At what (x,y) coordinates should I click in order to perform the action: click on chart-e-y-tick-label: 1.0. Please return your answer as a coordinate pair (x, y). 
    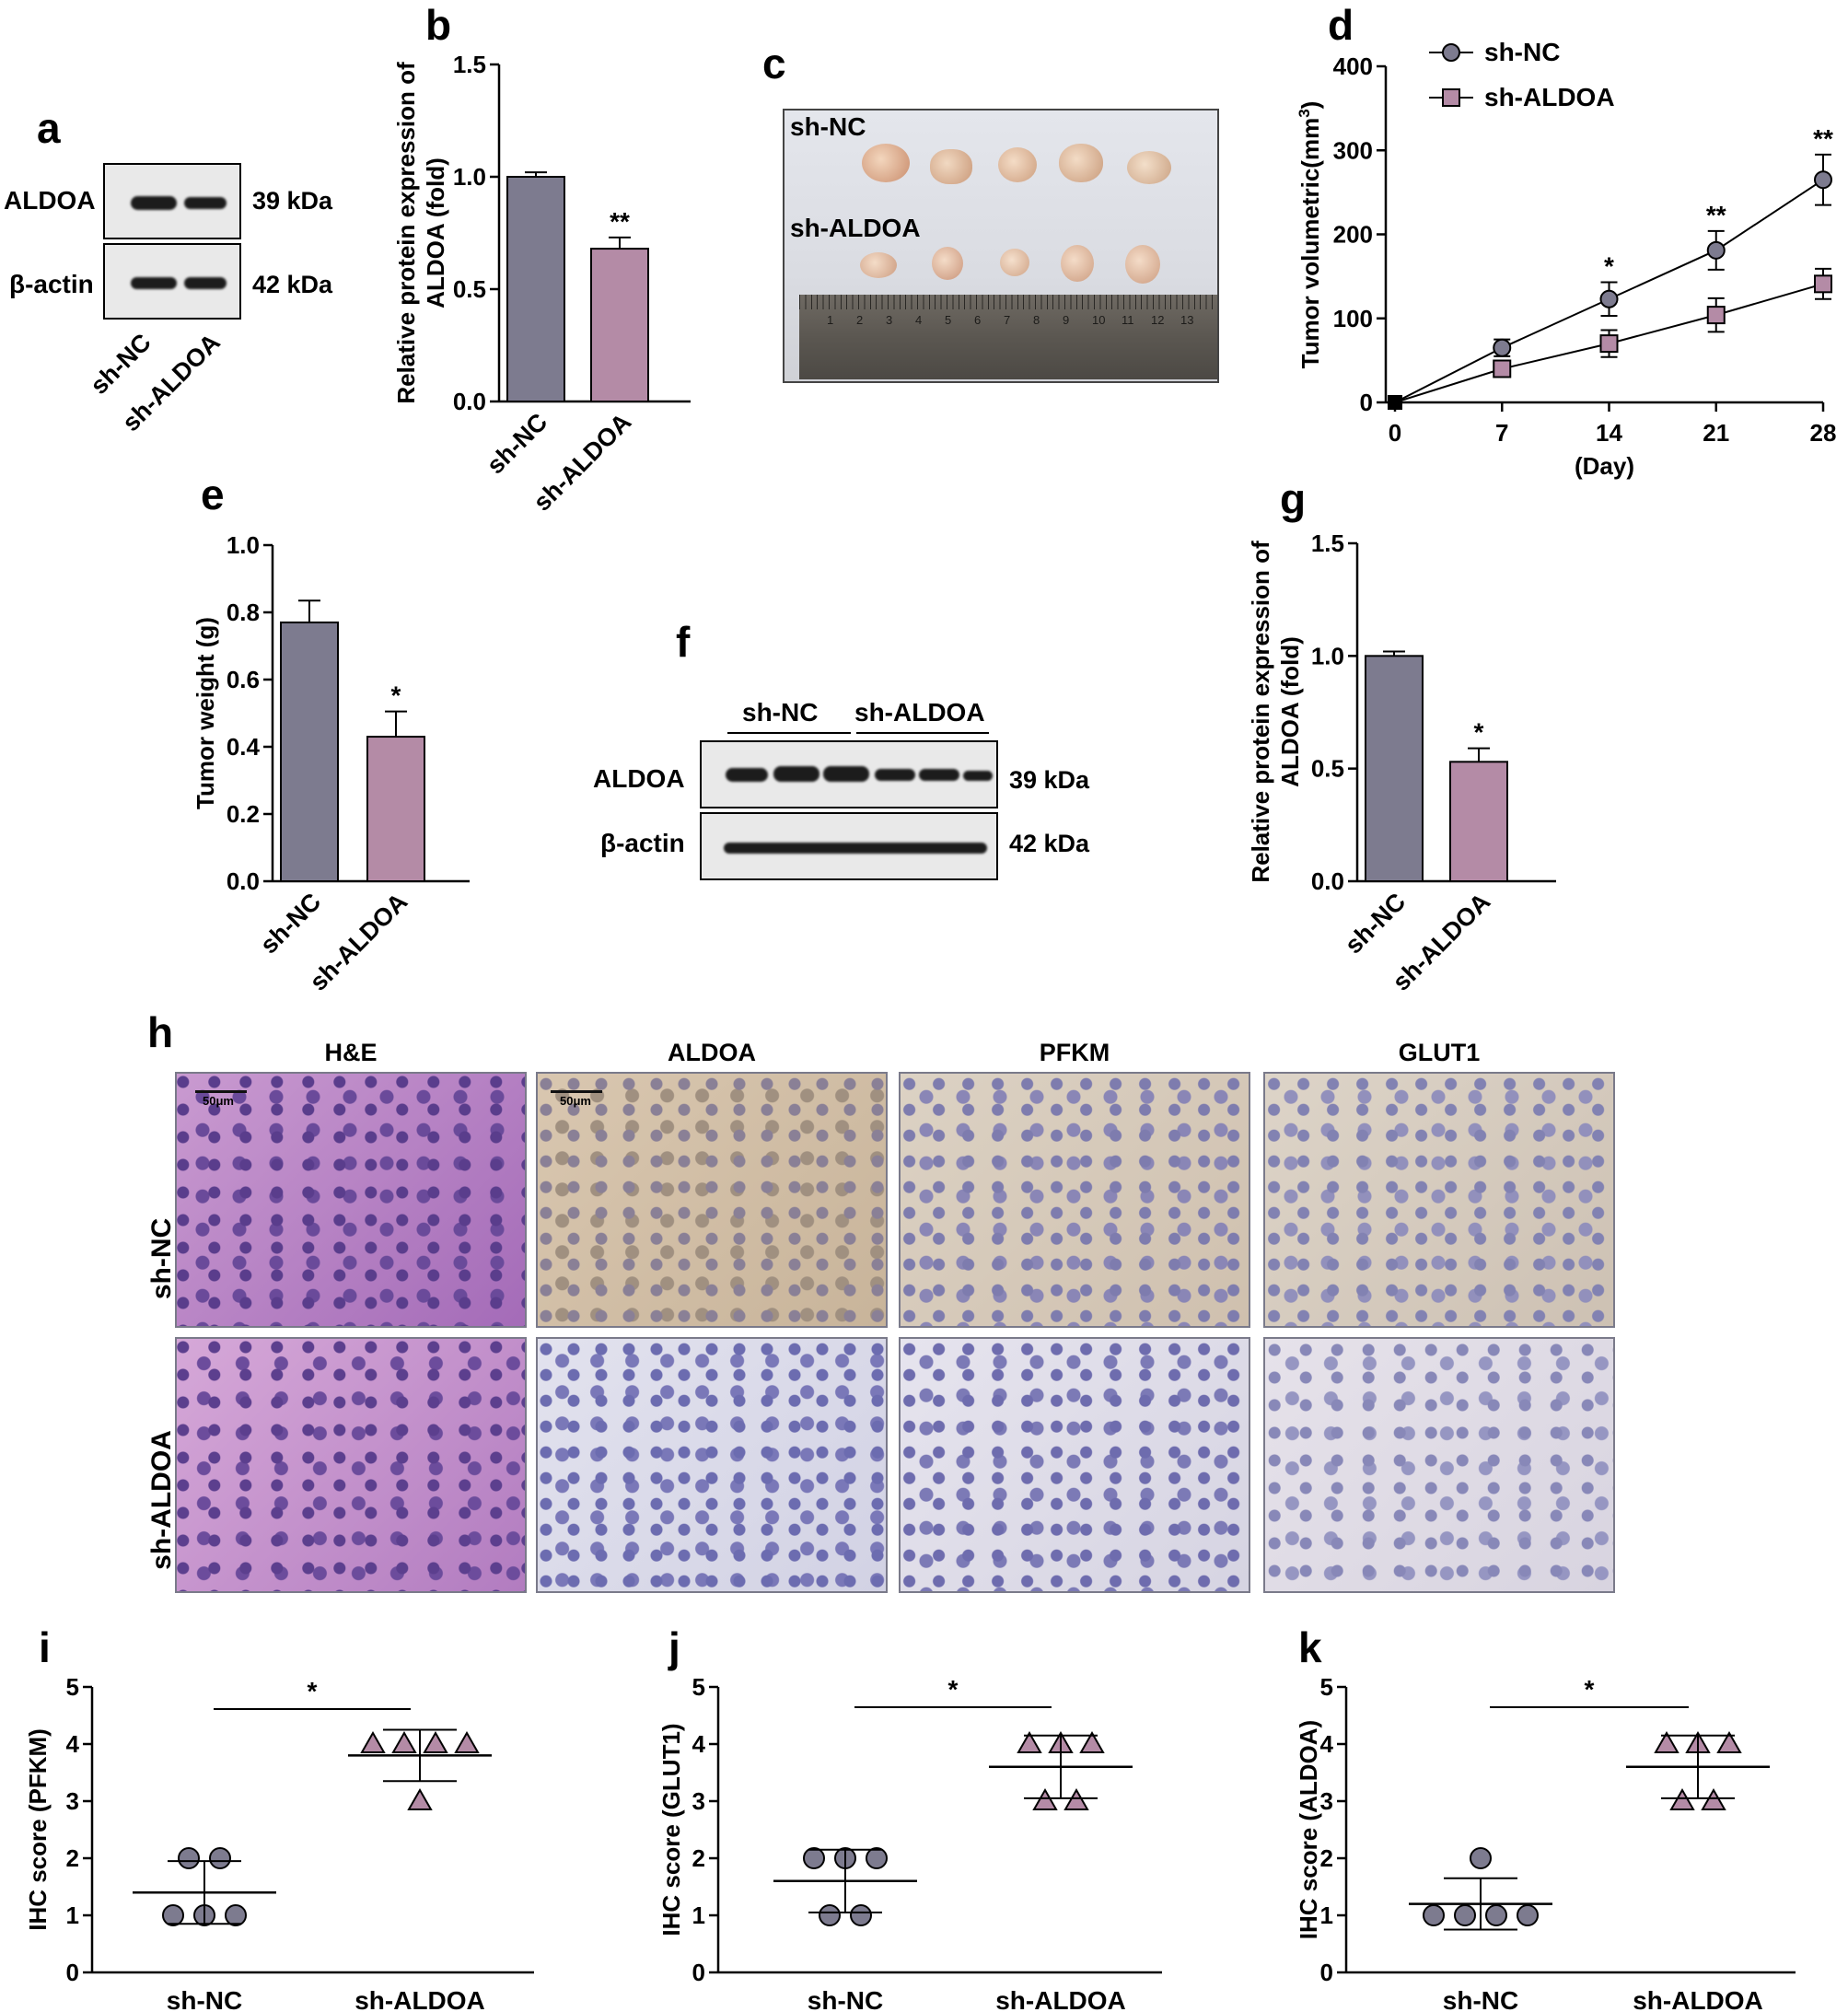
    Looking at the image, I should click on (243, 545).